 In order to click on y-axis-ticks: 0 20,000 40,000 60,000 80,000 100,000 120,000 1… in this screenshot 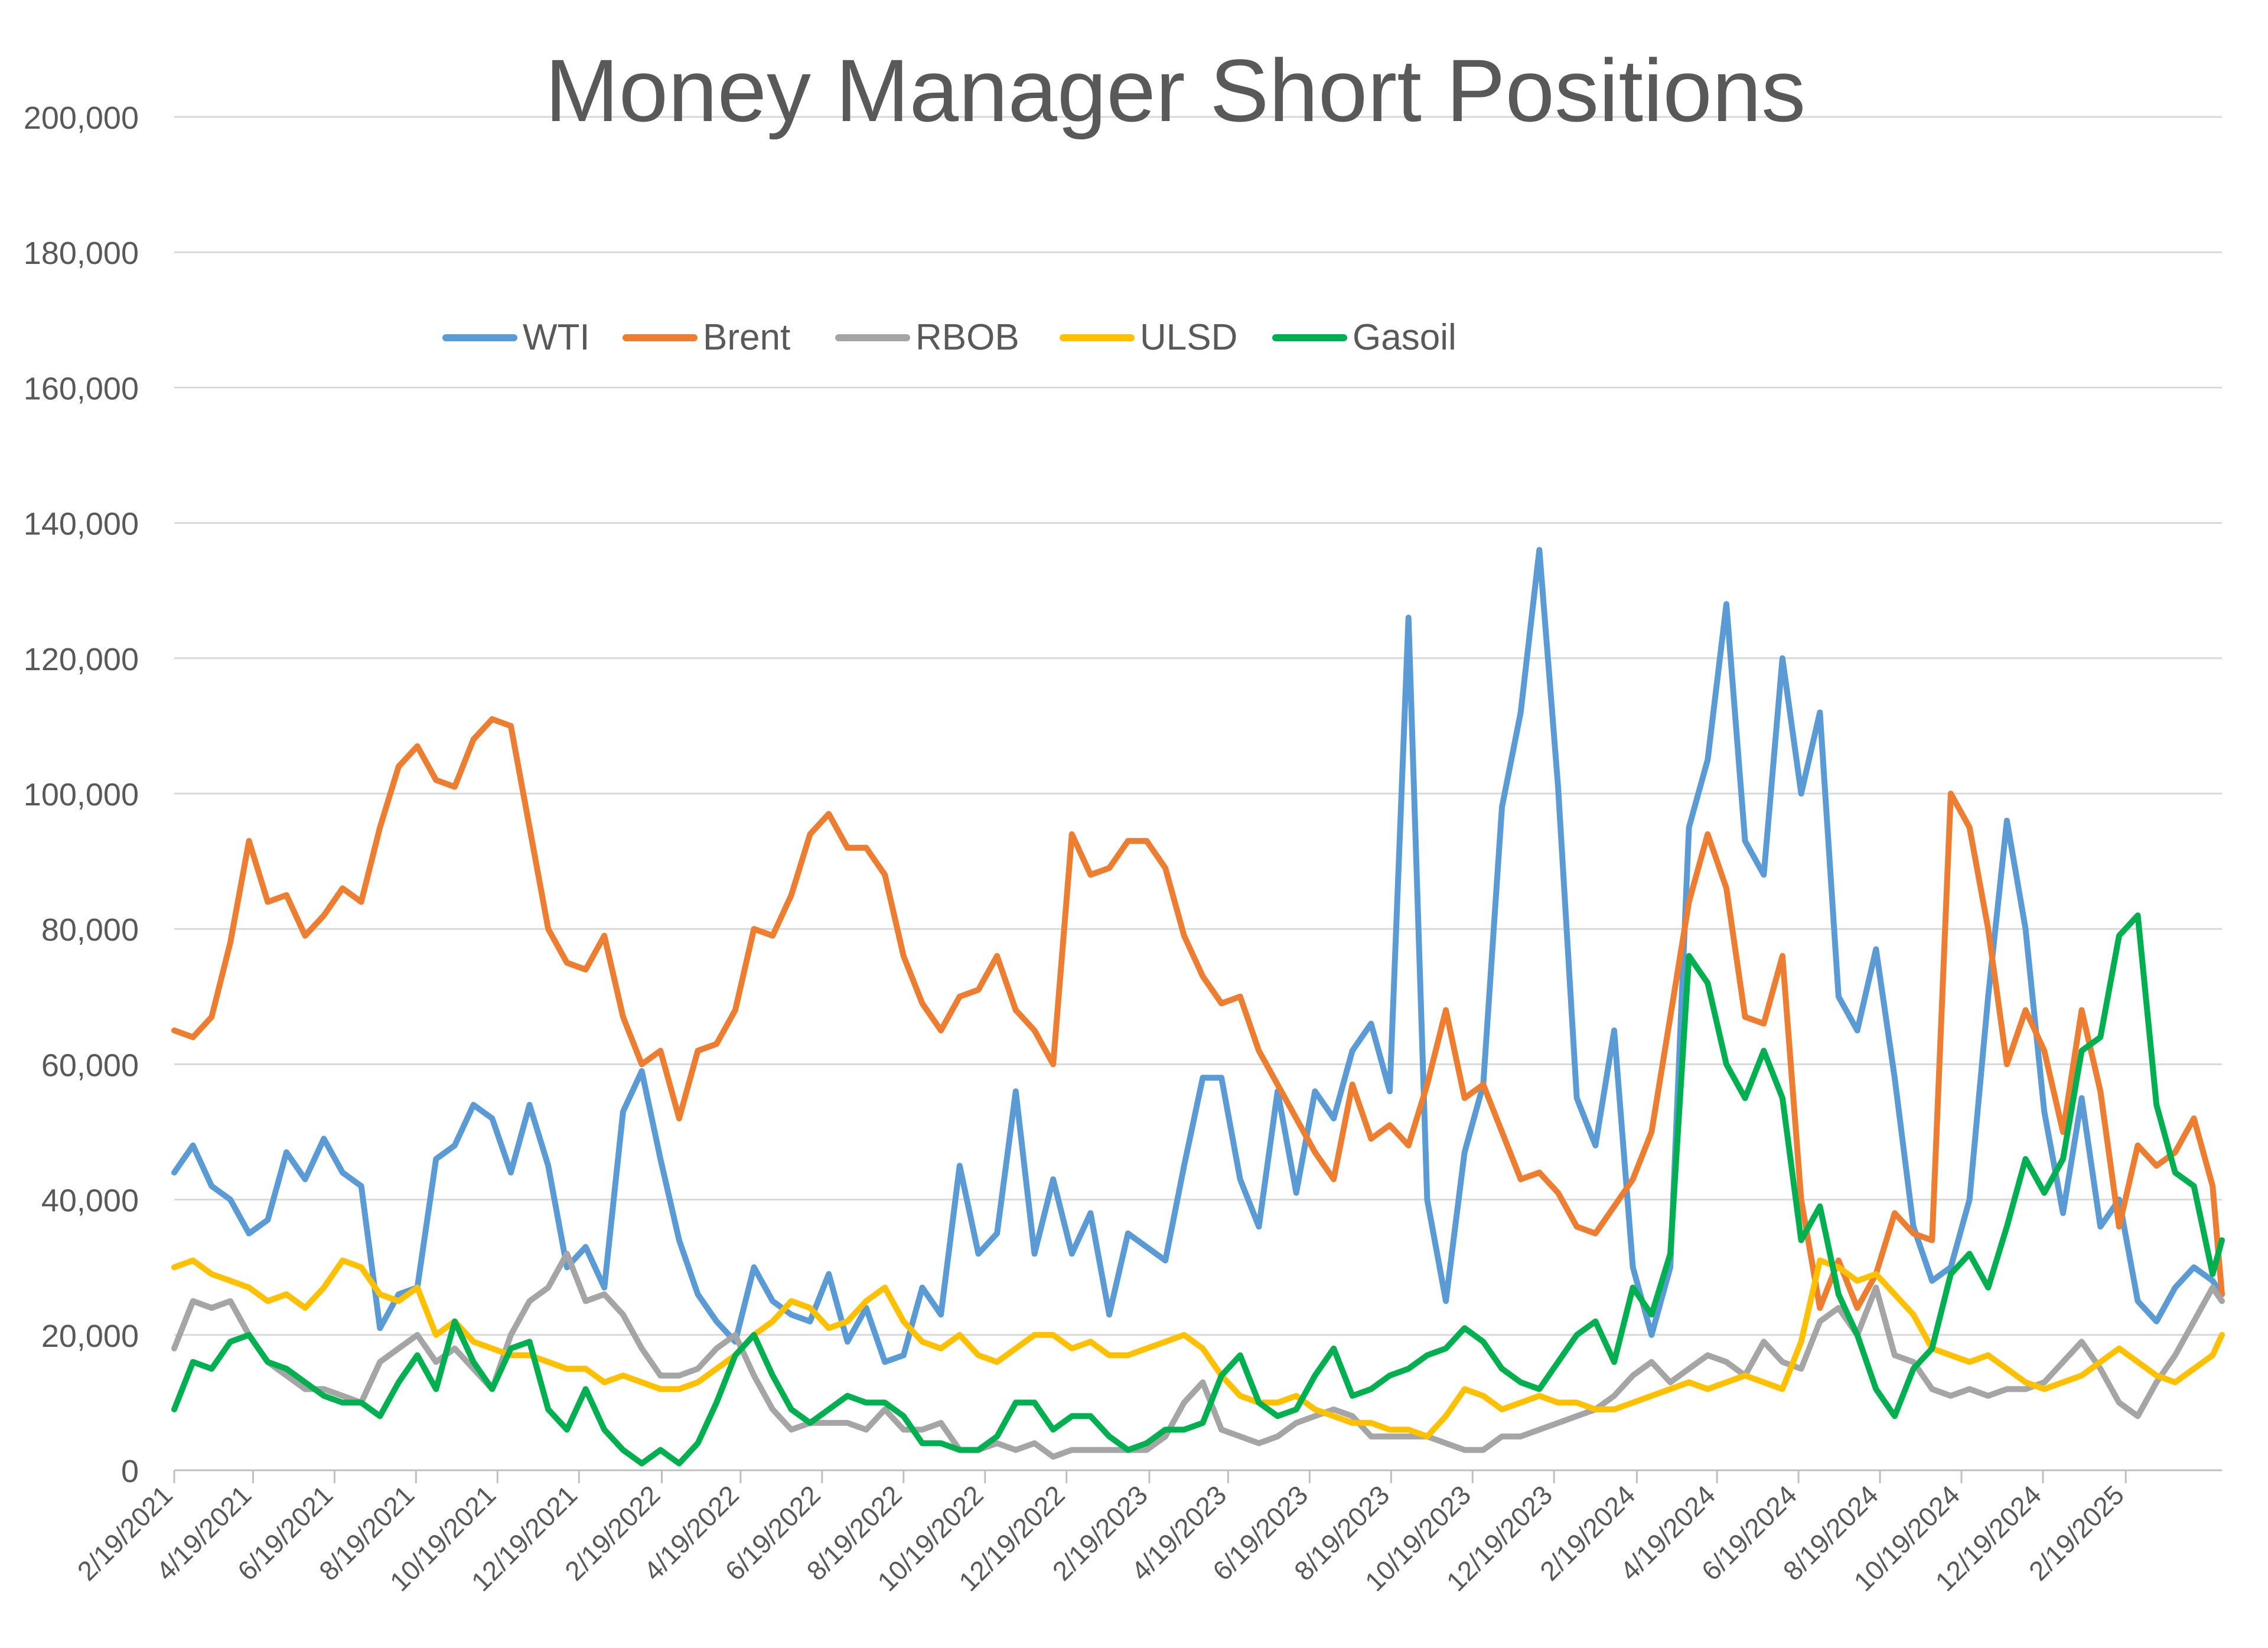, I will do `click(81, 794)`.